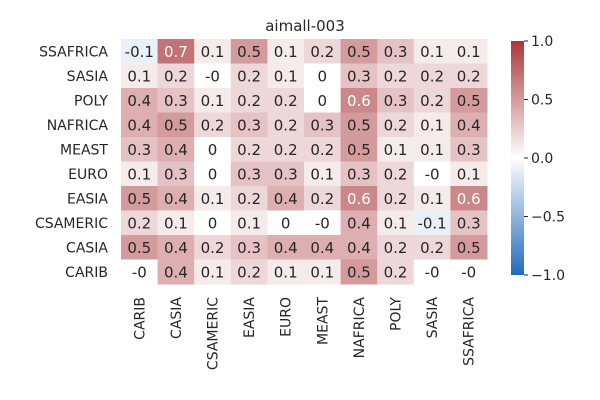 This screenshot has height=400, width=600. What do you see at coordinates (88, 77) in the screenshot?
I see `y-tick-label: SASIA` at bounding box center [88, 77].